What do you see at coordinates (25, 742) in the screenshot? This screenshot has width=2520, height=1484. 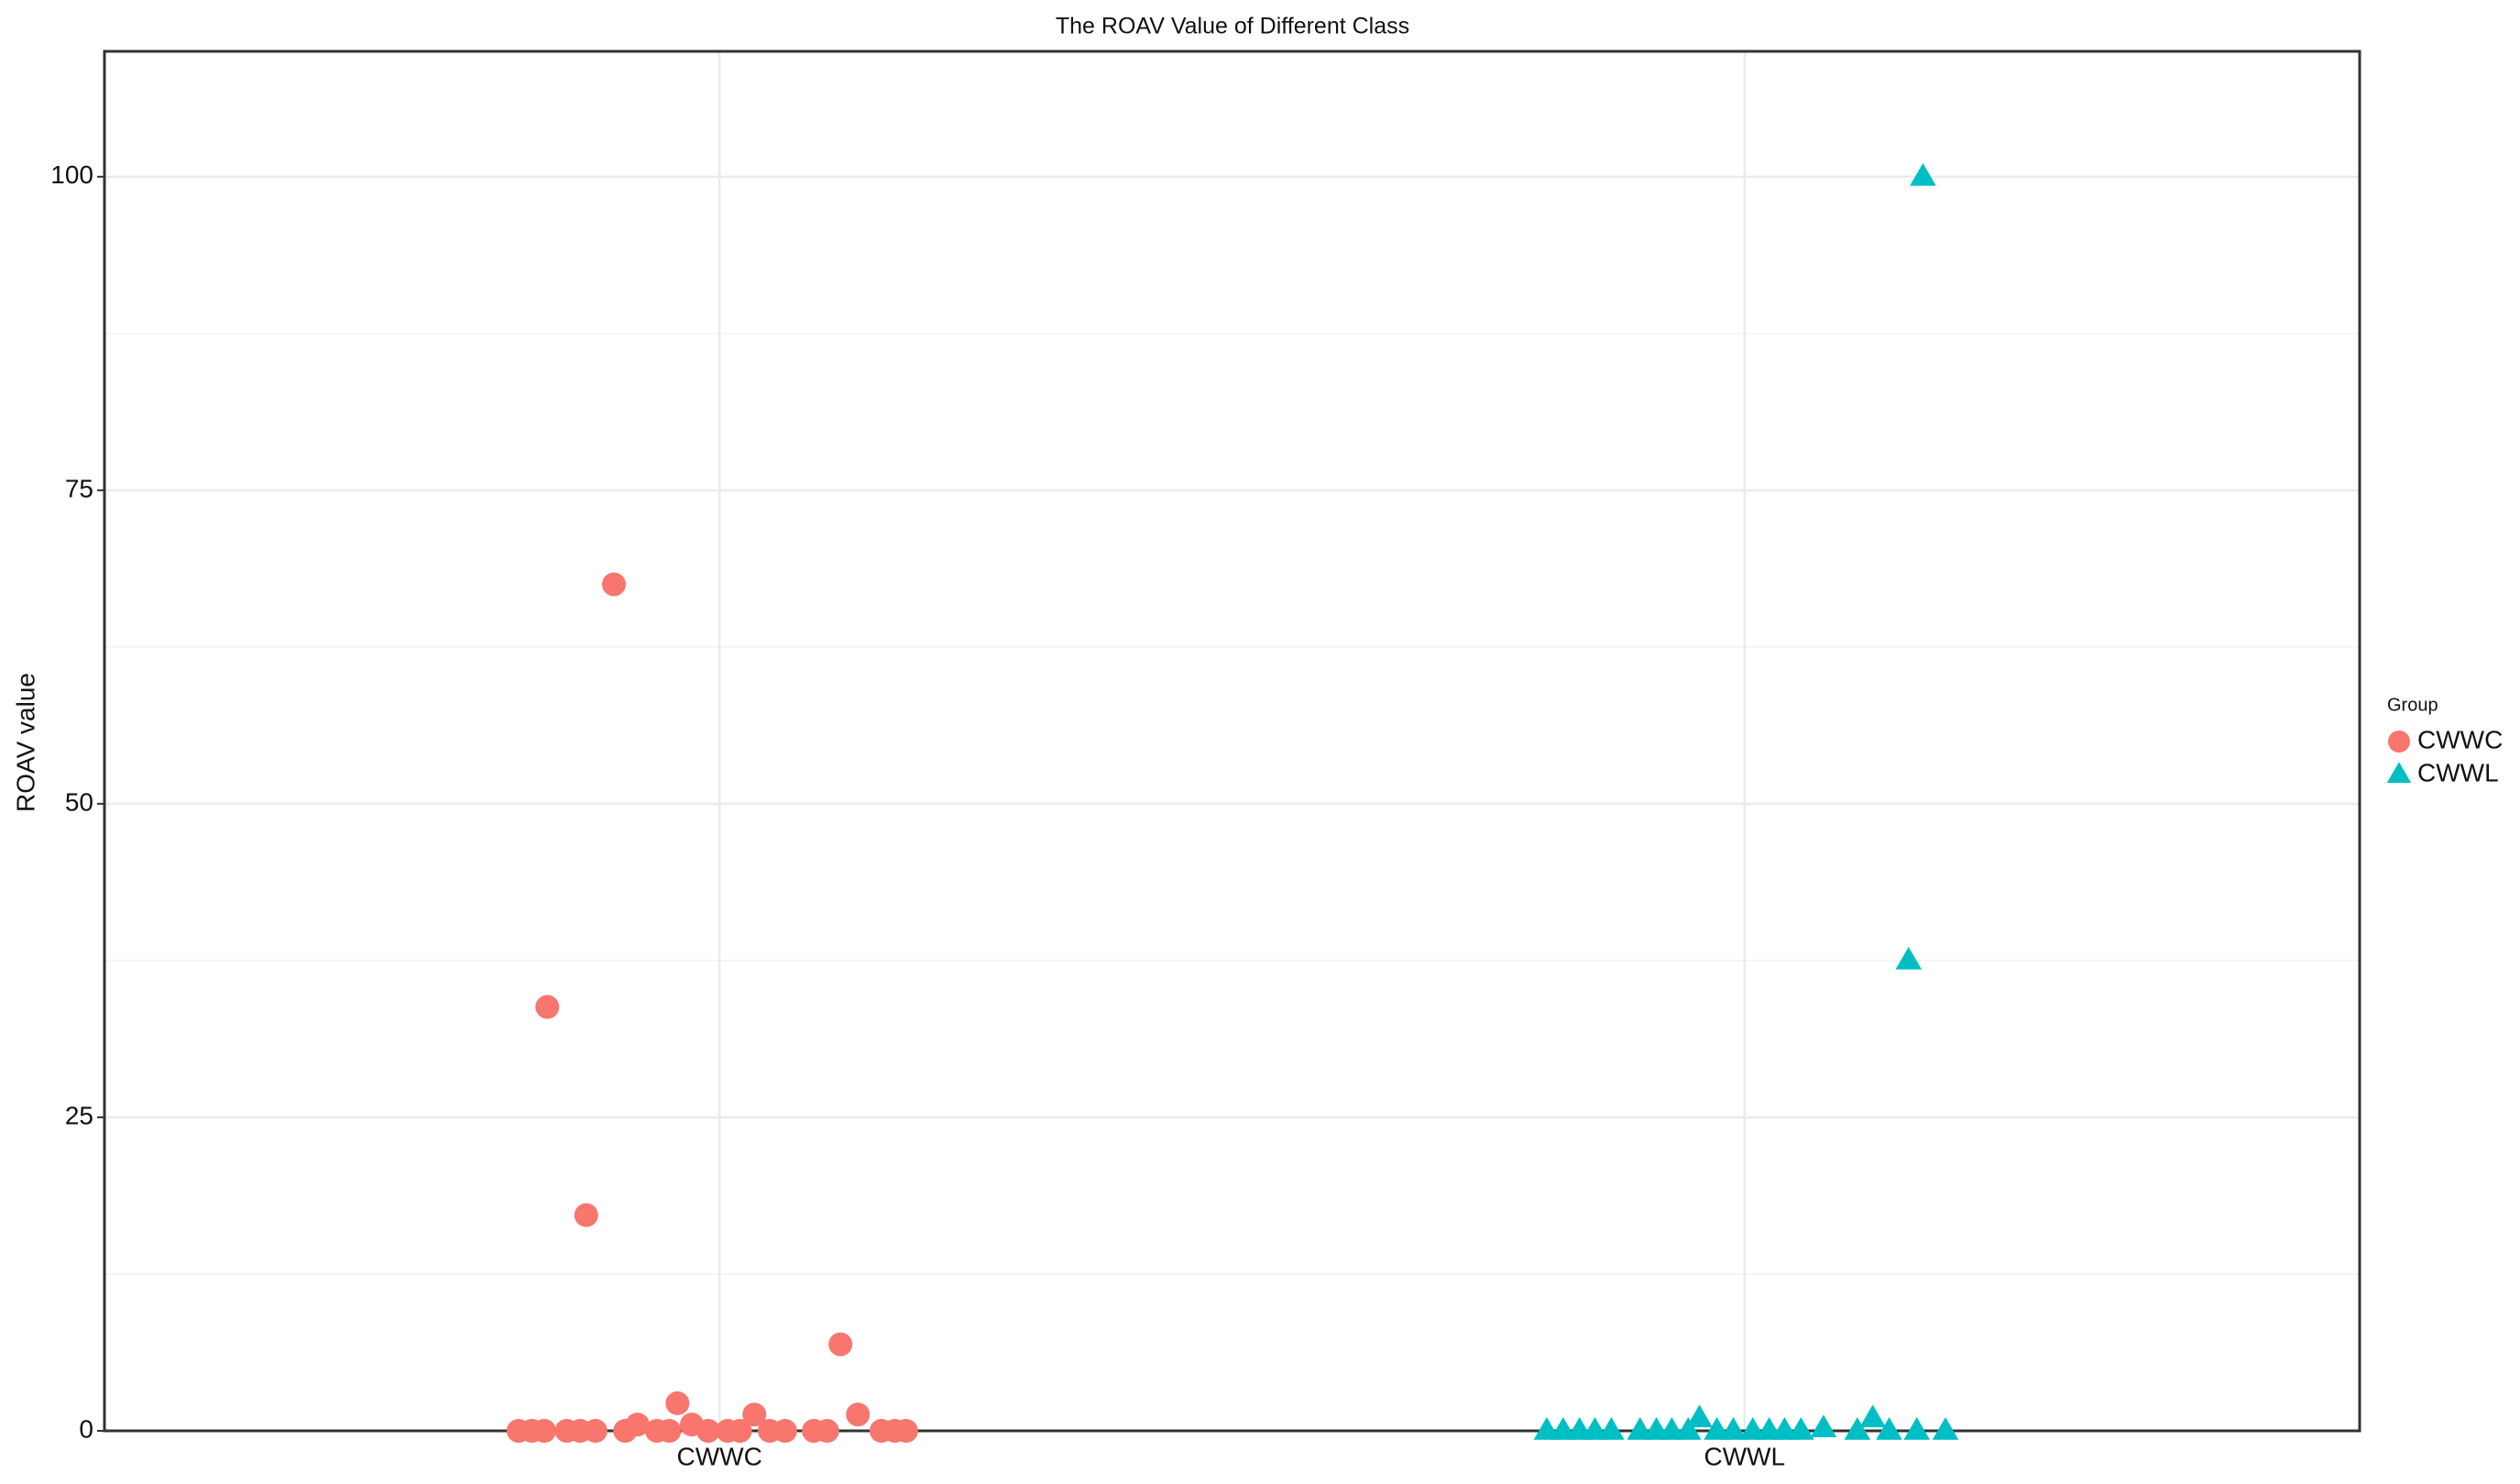 I see `y-axis-label: ROAV value` at bounding box center [25, 742].